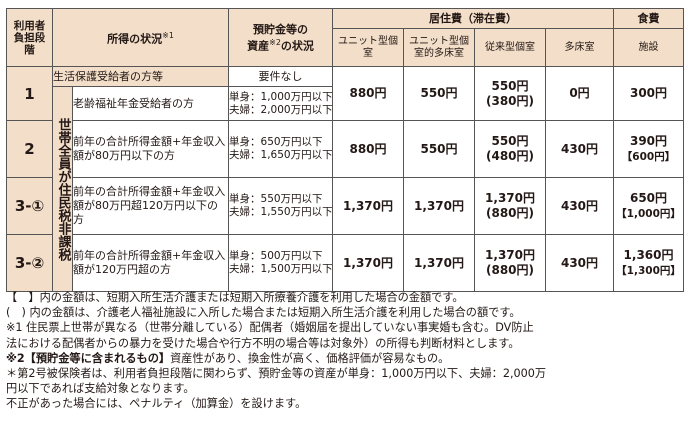  I want to click on row1-food: 300円, so click(649, 93).